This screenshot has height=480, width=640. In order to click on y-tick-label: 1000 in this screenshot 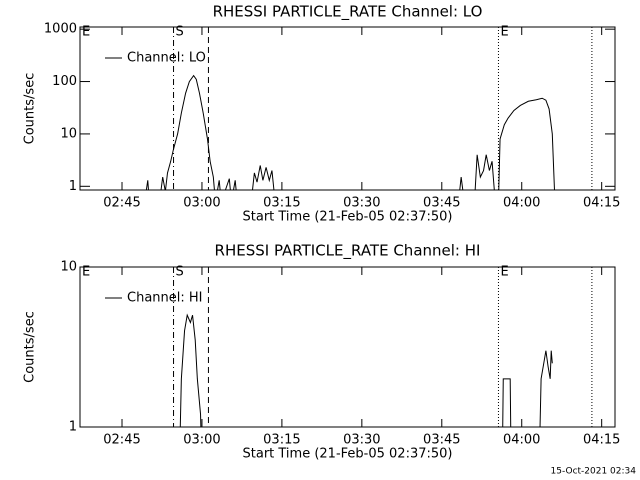, I will do `click(60, 29)`.